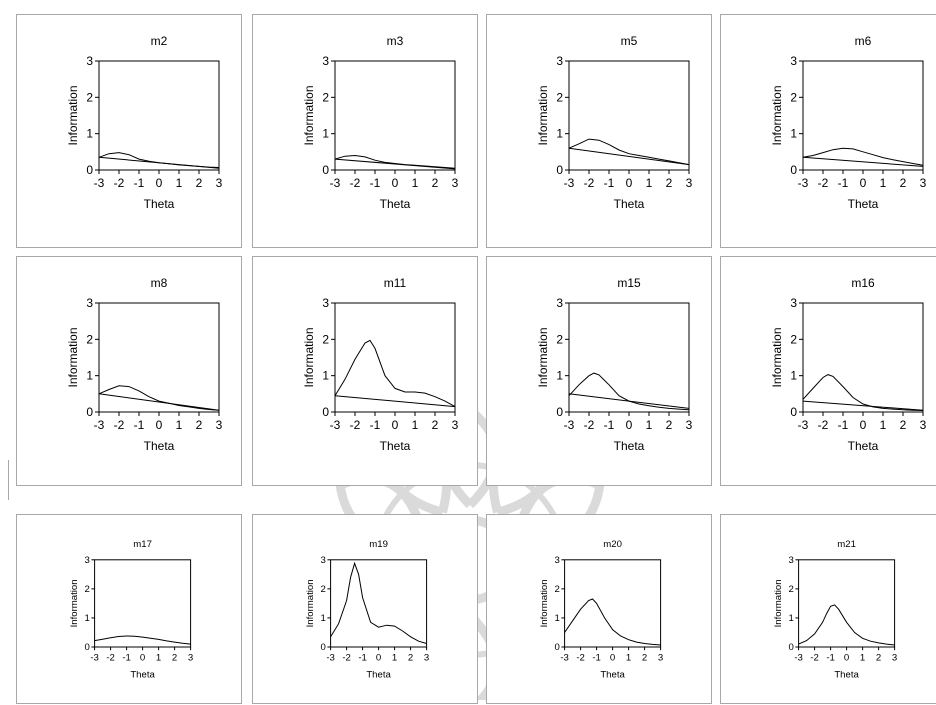  I want to click on chart-title: m2, so click(159, 41).